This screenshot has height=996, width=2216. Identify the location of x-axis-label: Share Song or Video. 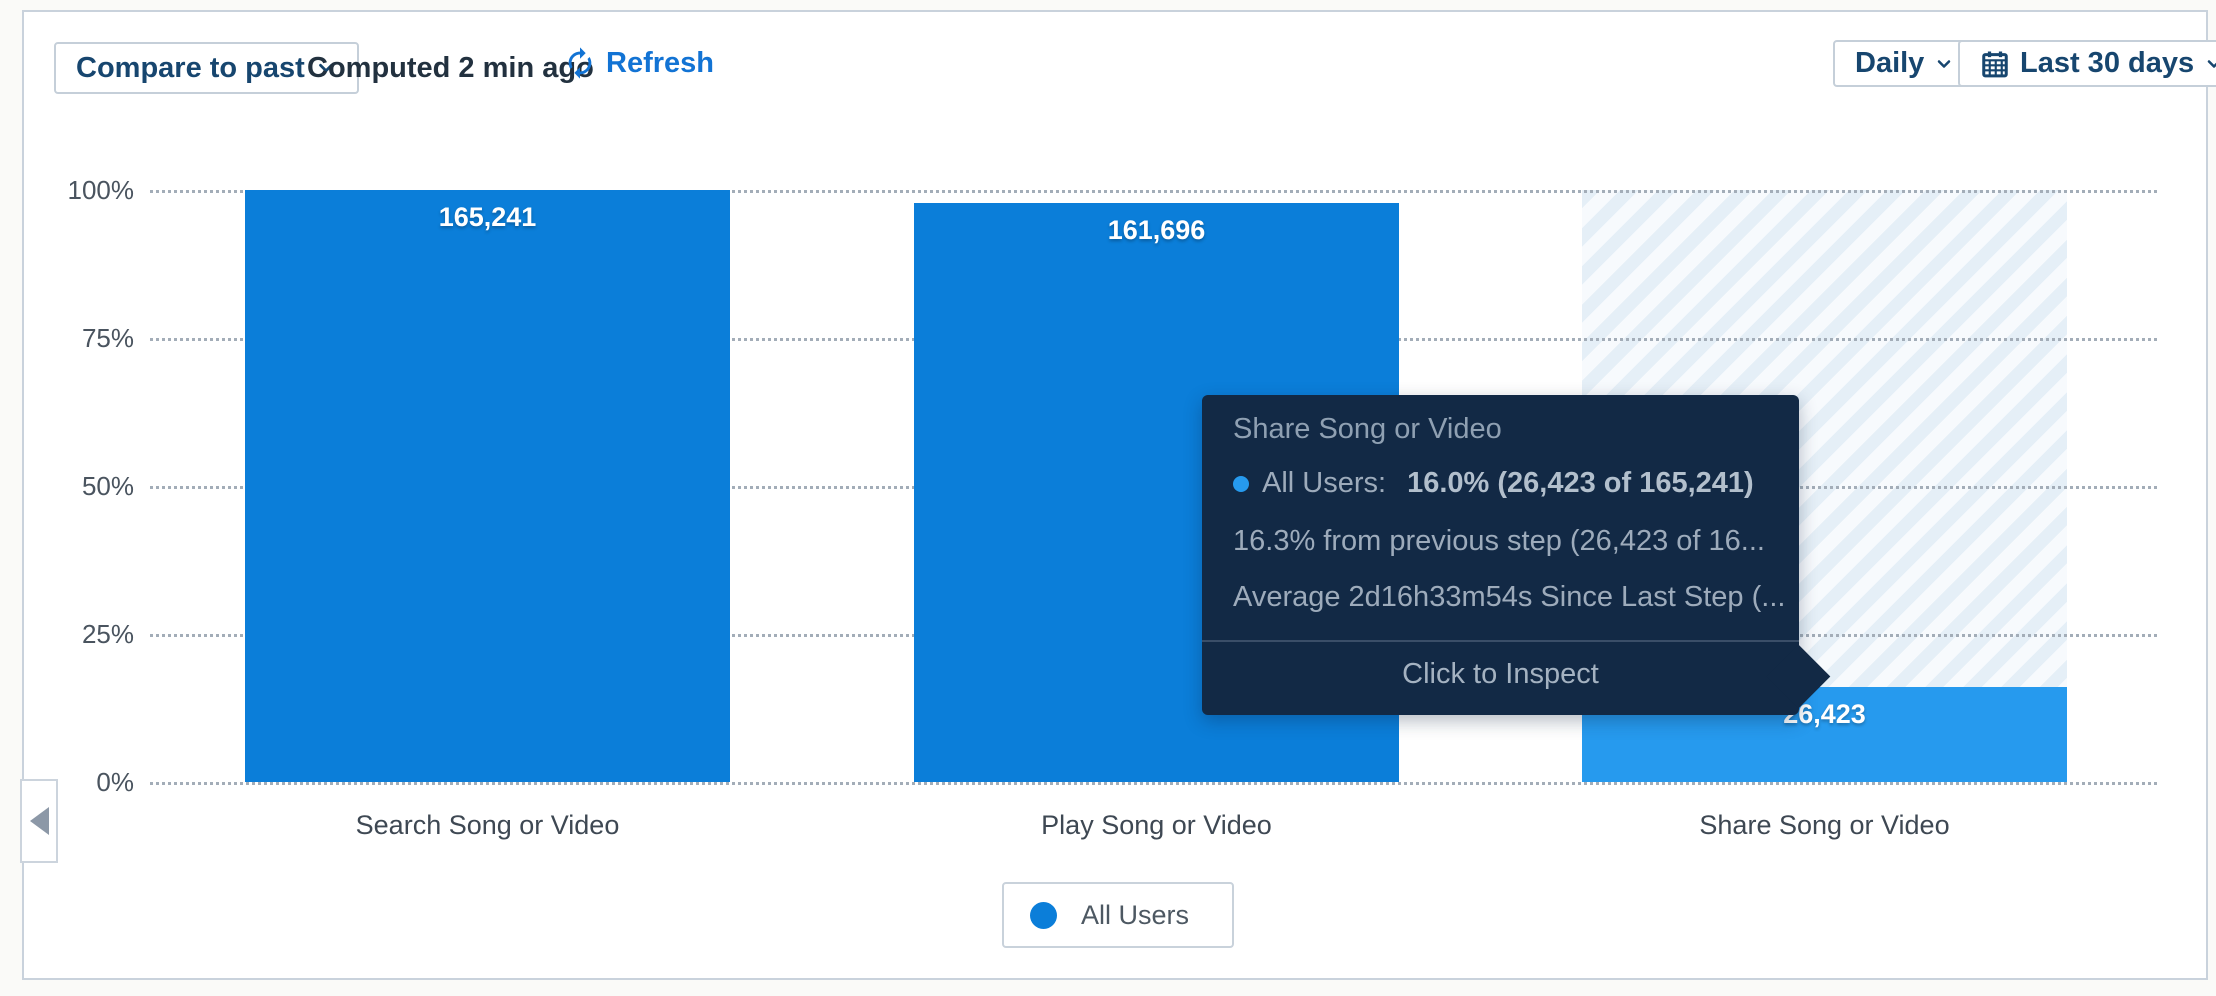
(1824, 825).